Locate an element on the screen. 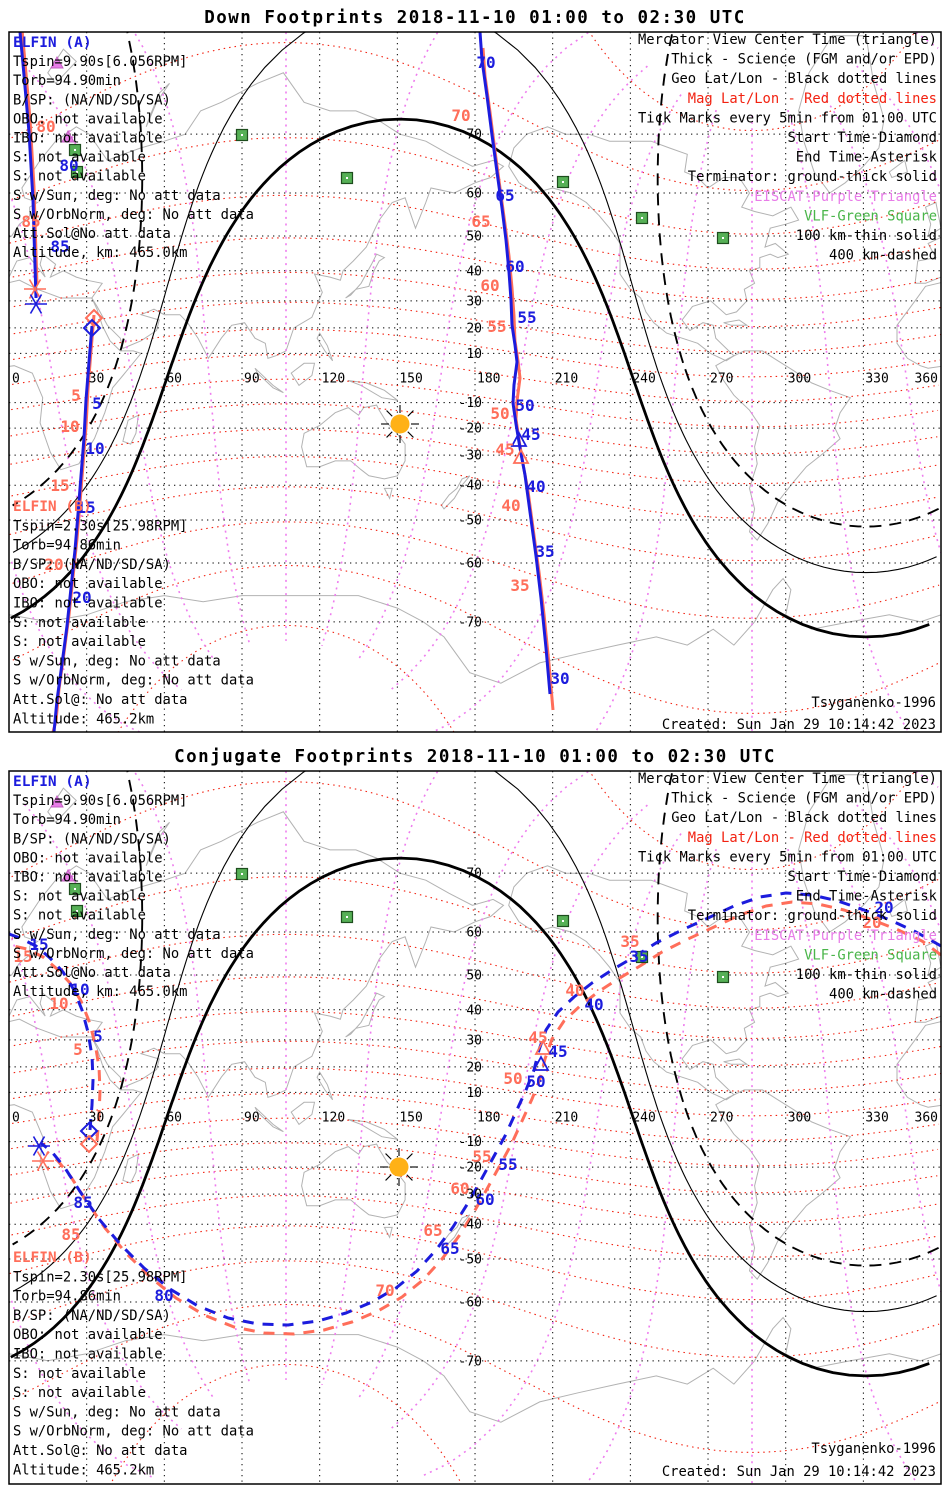 The width and height of the screenshot is (950, 1500). lon-label: 180 is located at coordinates (488, 1118).